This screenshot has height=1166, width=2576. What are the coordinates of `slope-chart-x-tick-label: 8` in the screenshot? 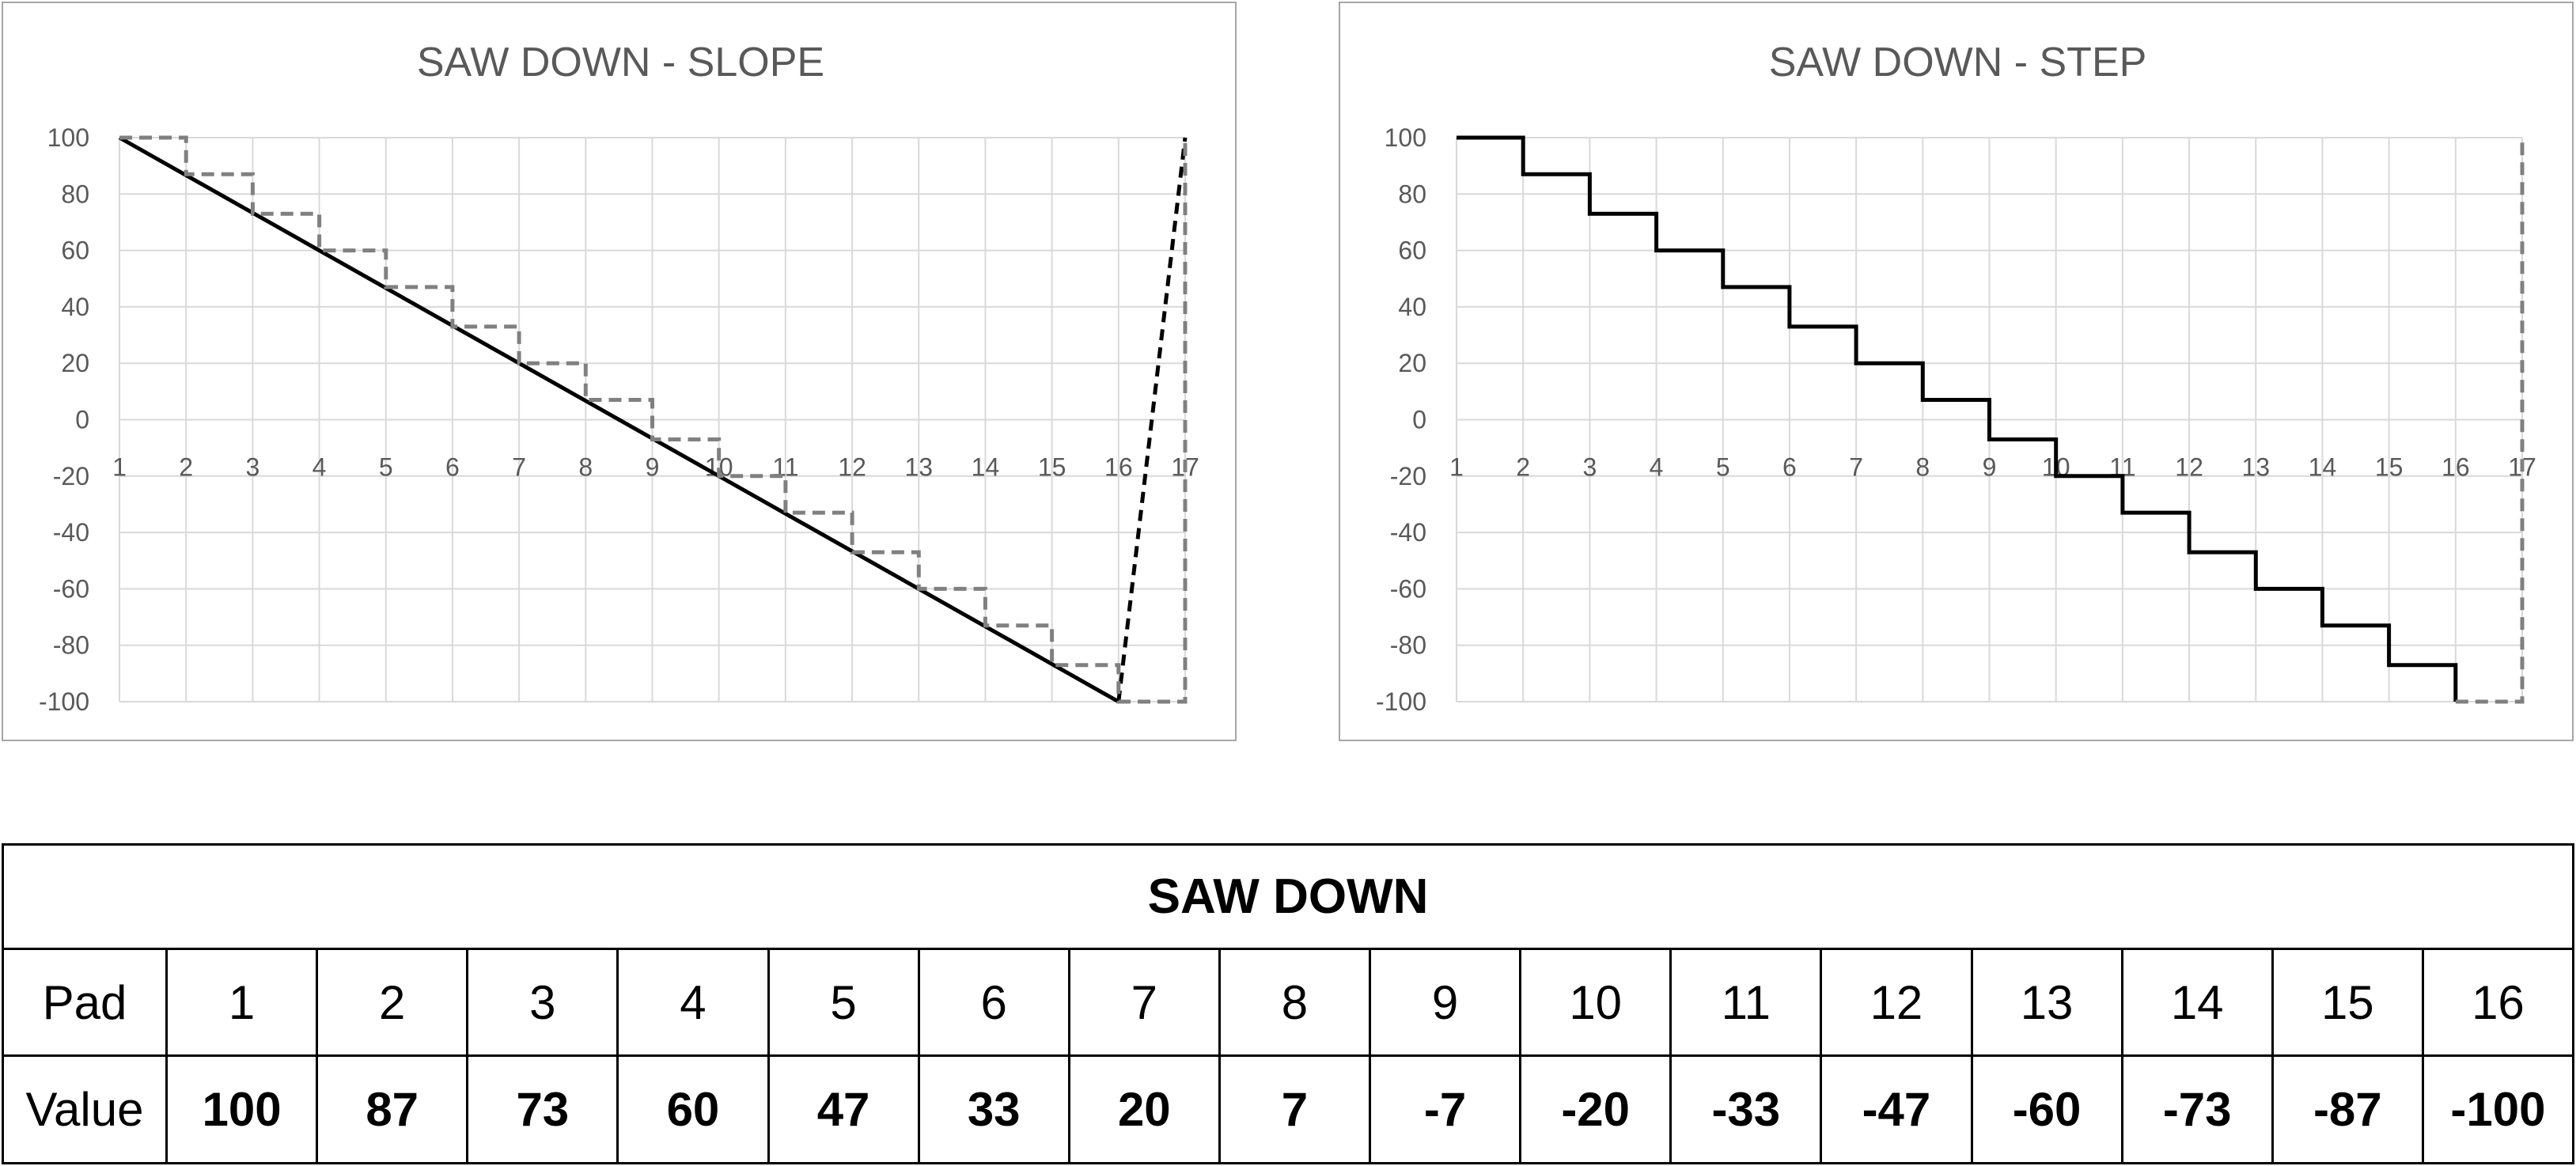 It's located at (585, 467).